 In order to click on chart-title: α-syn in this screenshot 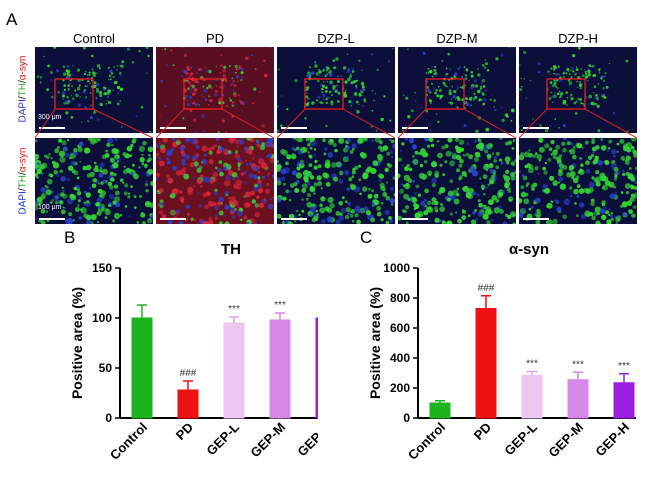, I will do `click(529, 249)`.